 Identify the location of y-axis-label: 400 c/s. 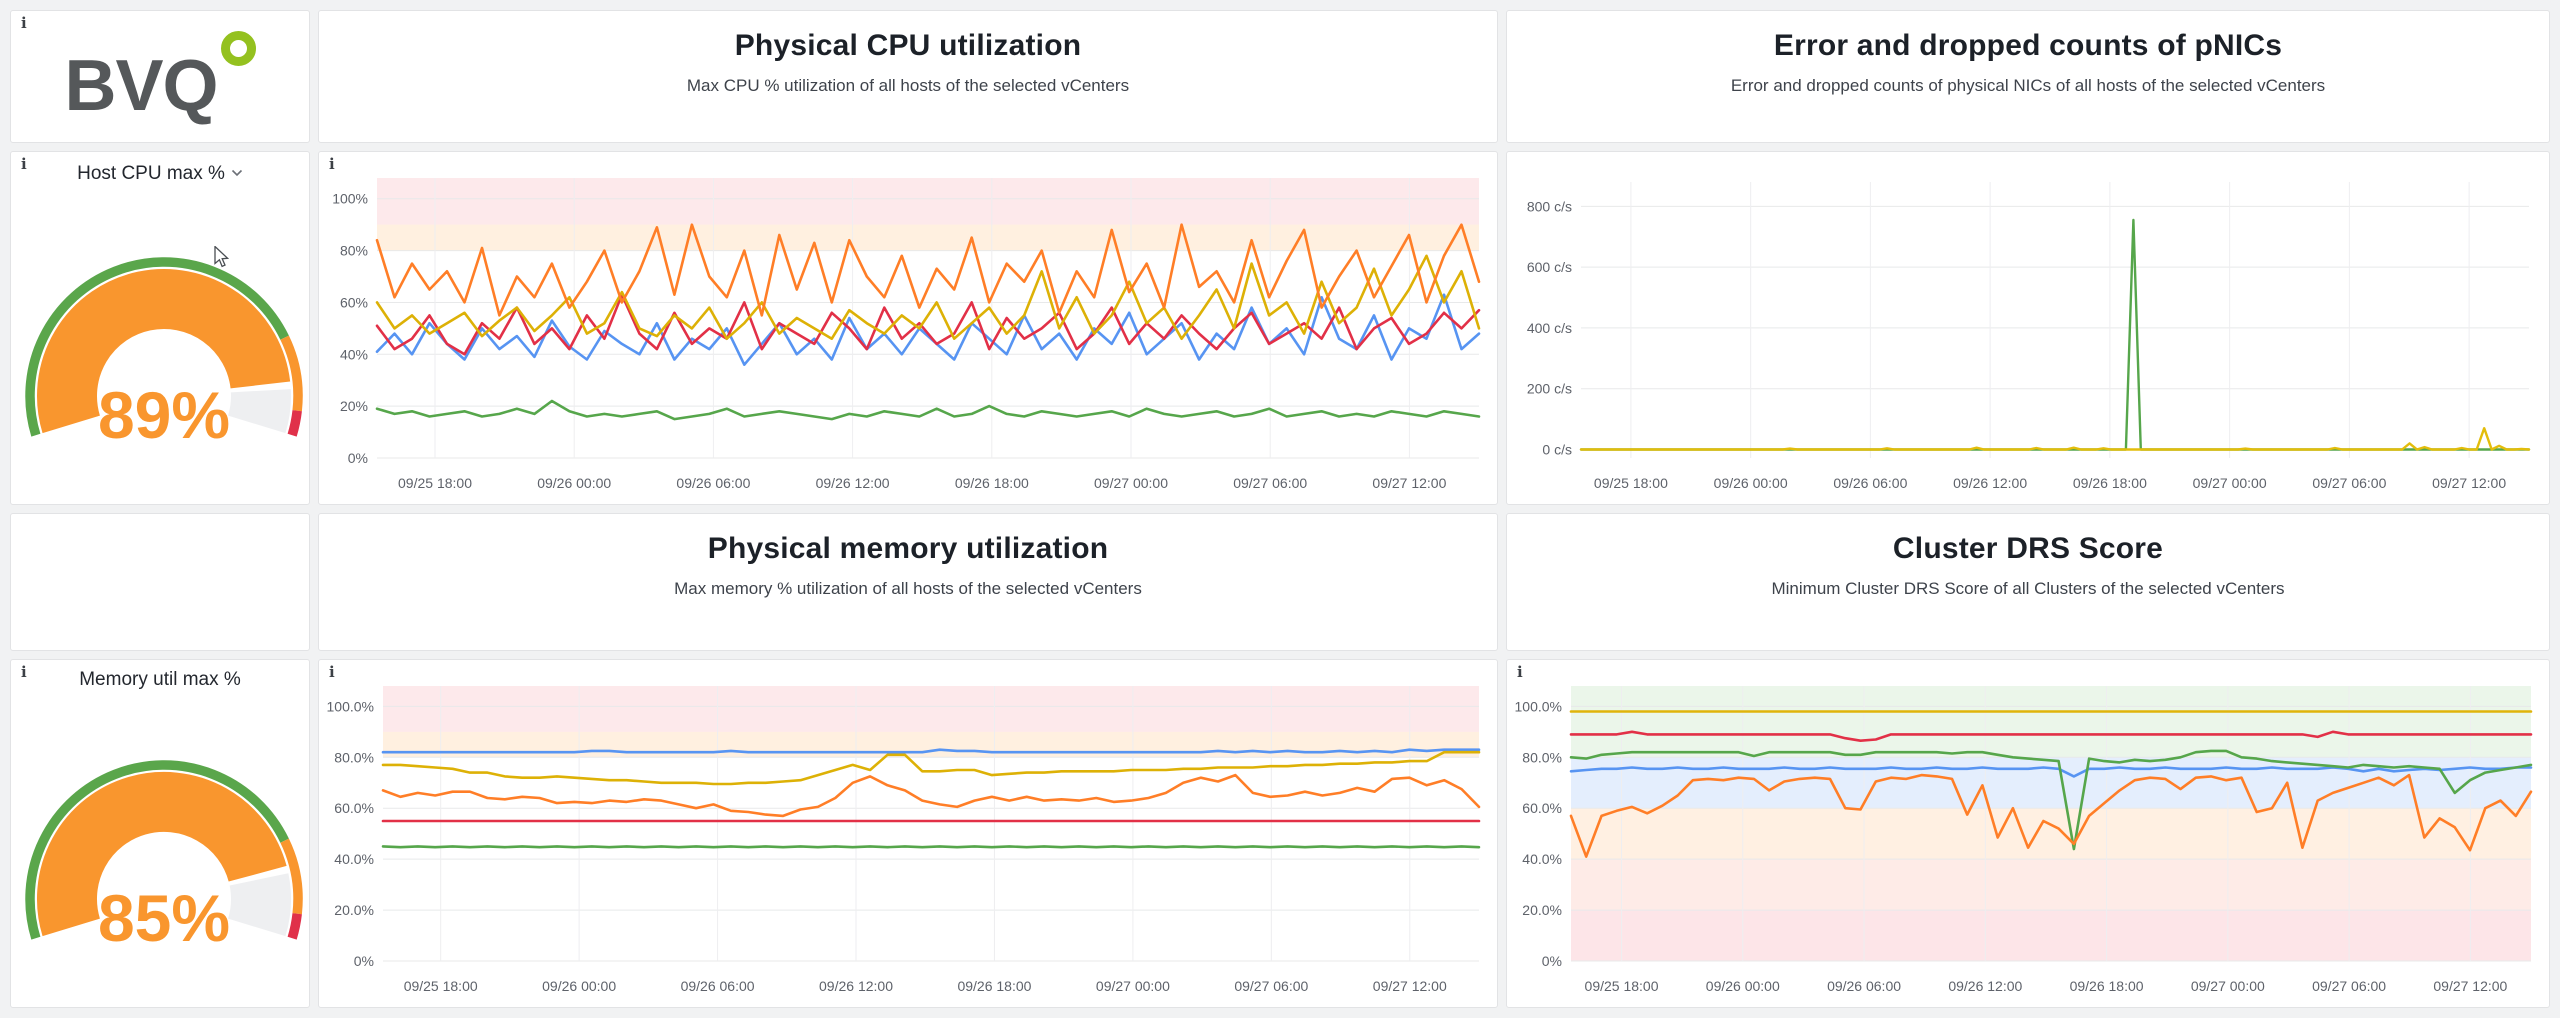
(1549, 328).